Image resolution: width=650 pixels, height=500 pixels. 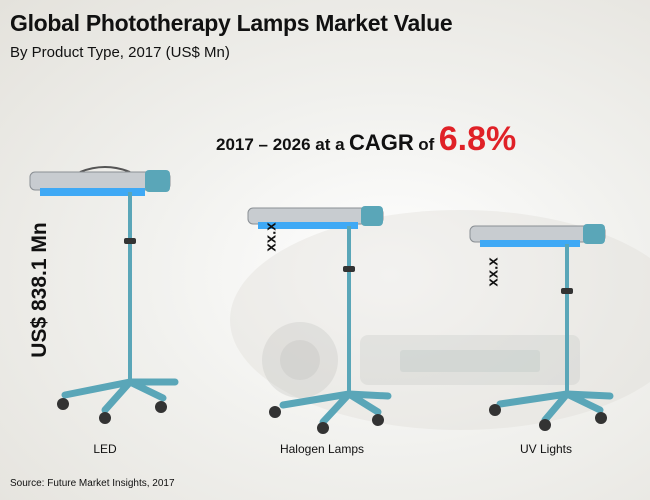 I want to click on category-label-led: LED, so click(x=105, y=449).